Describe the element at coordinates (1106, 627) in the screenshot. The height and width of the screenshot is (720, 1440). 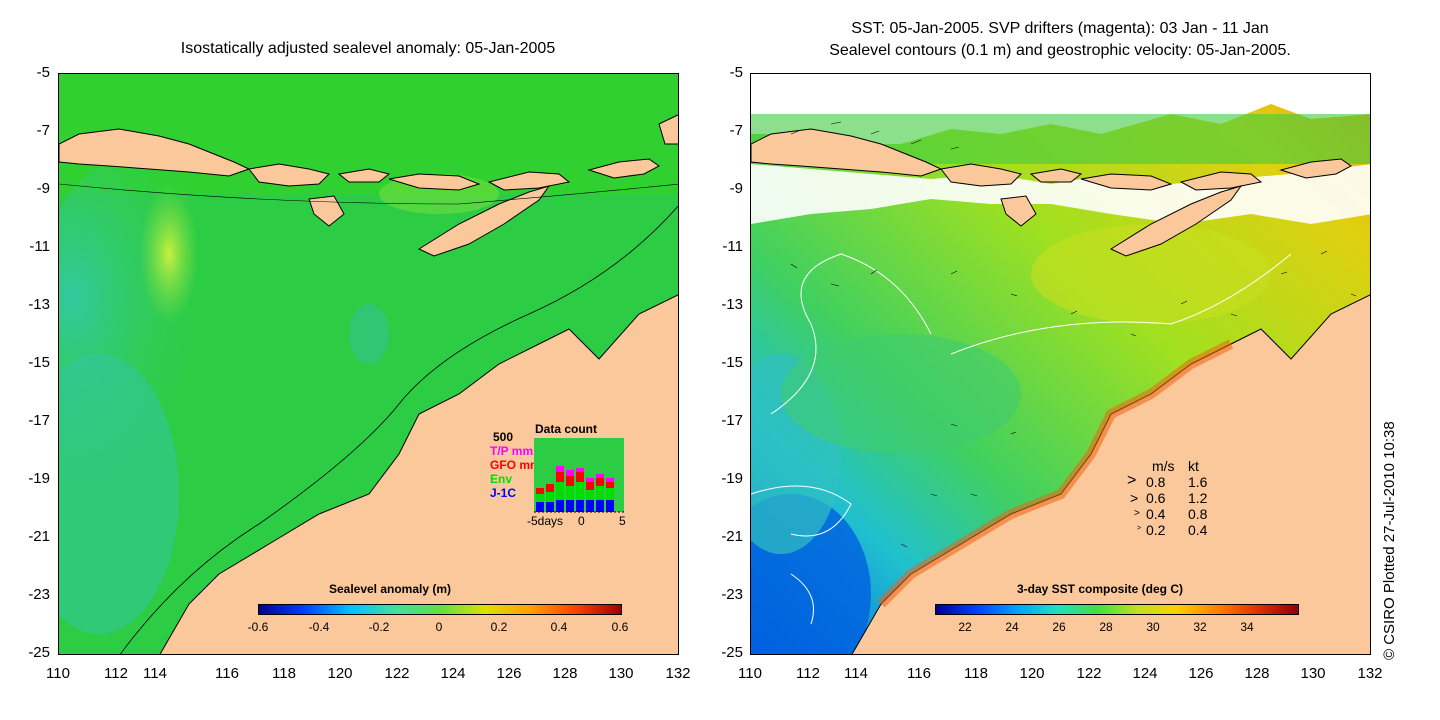
I see `right-colorbar-tick: 28` at that location.